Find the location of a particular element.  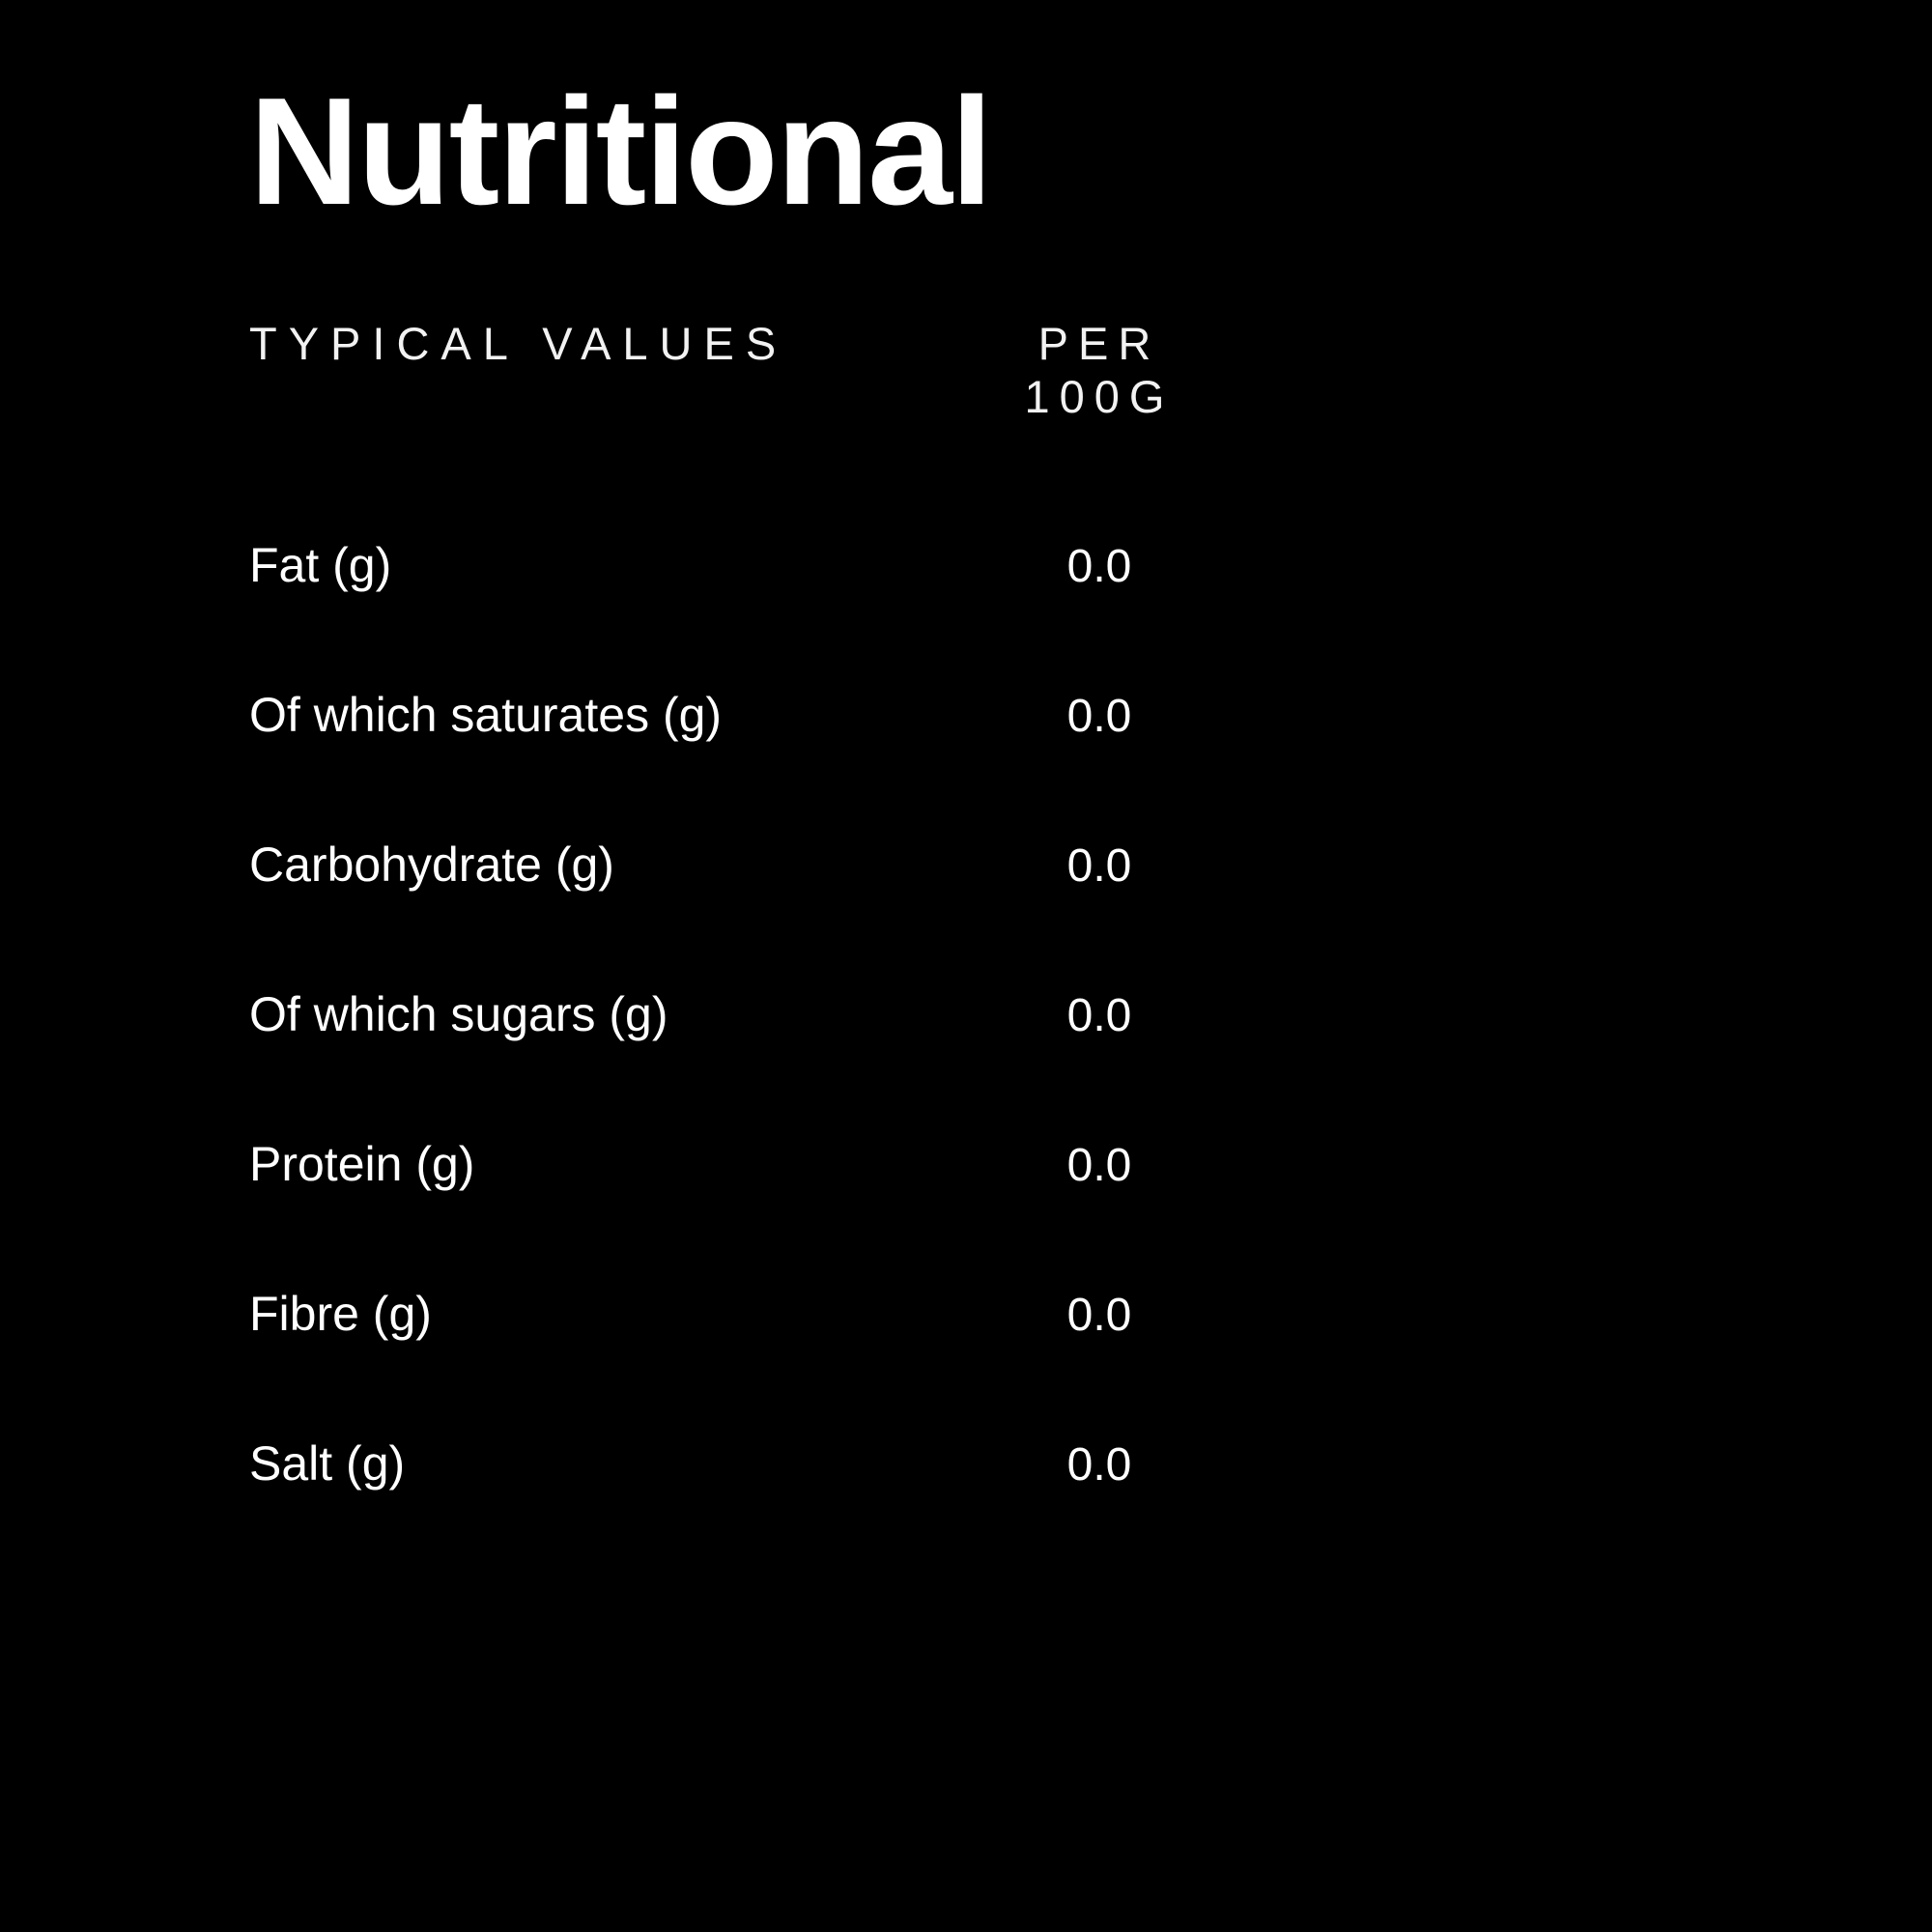

row-label: Fat (g) is located at coordinates (320, 565).